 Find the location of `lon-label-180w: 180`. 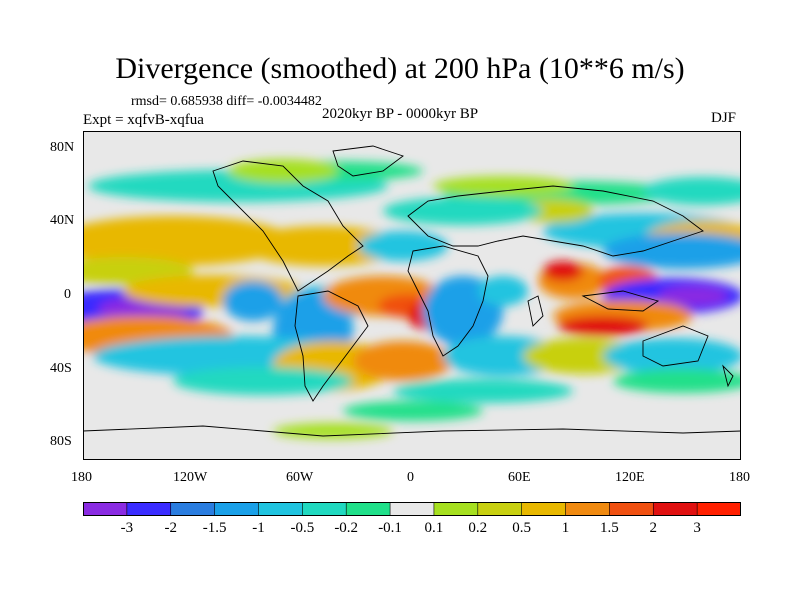

lon-label-180w: 180 is located at coordinates (81, 477).